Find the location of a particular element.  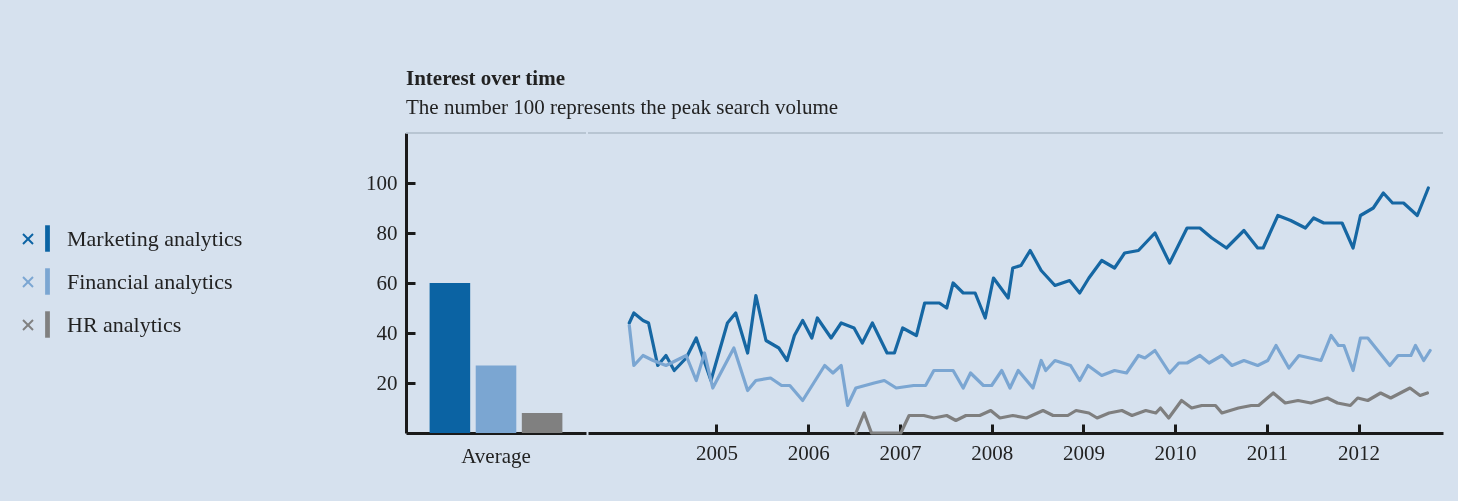

chart-subtitle: The number 100 represents the peak search volume is located at coordinates (622, 107).